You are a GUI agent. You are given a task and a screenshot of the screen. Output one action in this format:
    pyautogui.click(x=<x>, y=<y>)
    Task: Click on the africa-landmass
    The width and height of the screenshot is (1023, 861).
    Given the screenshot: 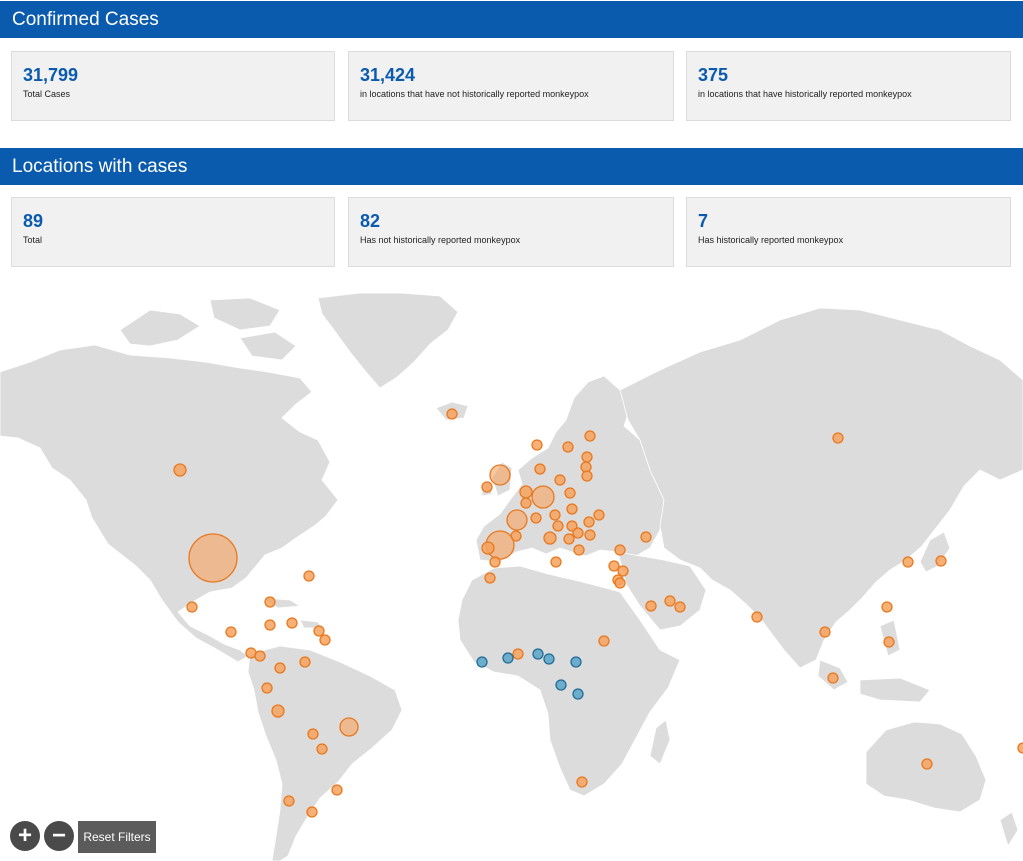 What is the action you would take?
    pyautogui.click(x=569, y=681)
    